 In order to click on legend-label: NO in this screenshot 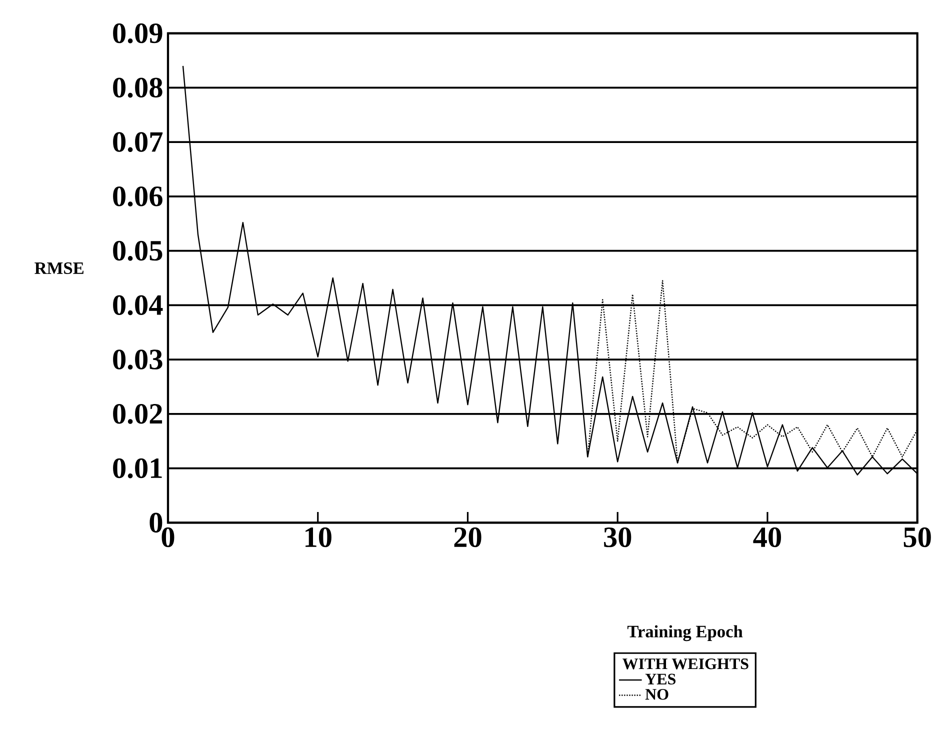, I will do `click(656, 694)`.